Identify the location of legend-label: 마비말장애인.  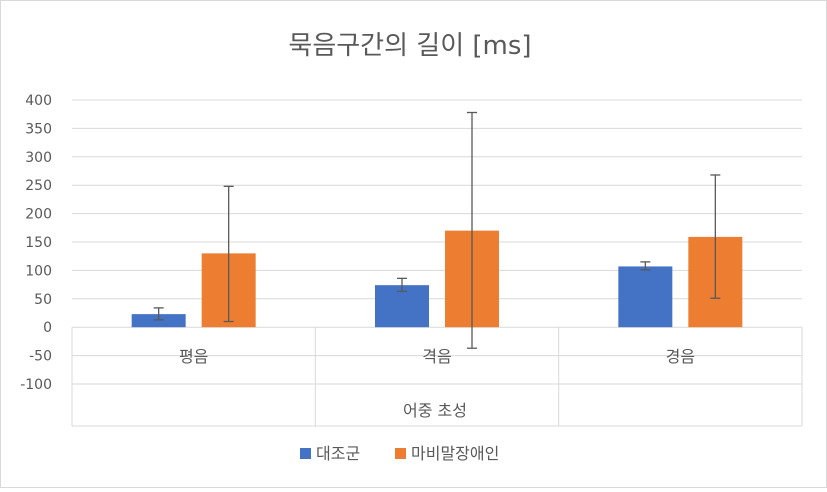
(455, 453).